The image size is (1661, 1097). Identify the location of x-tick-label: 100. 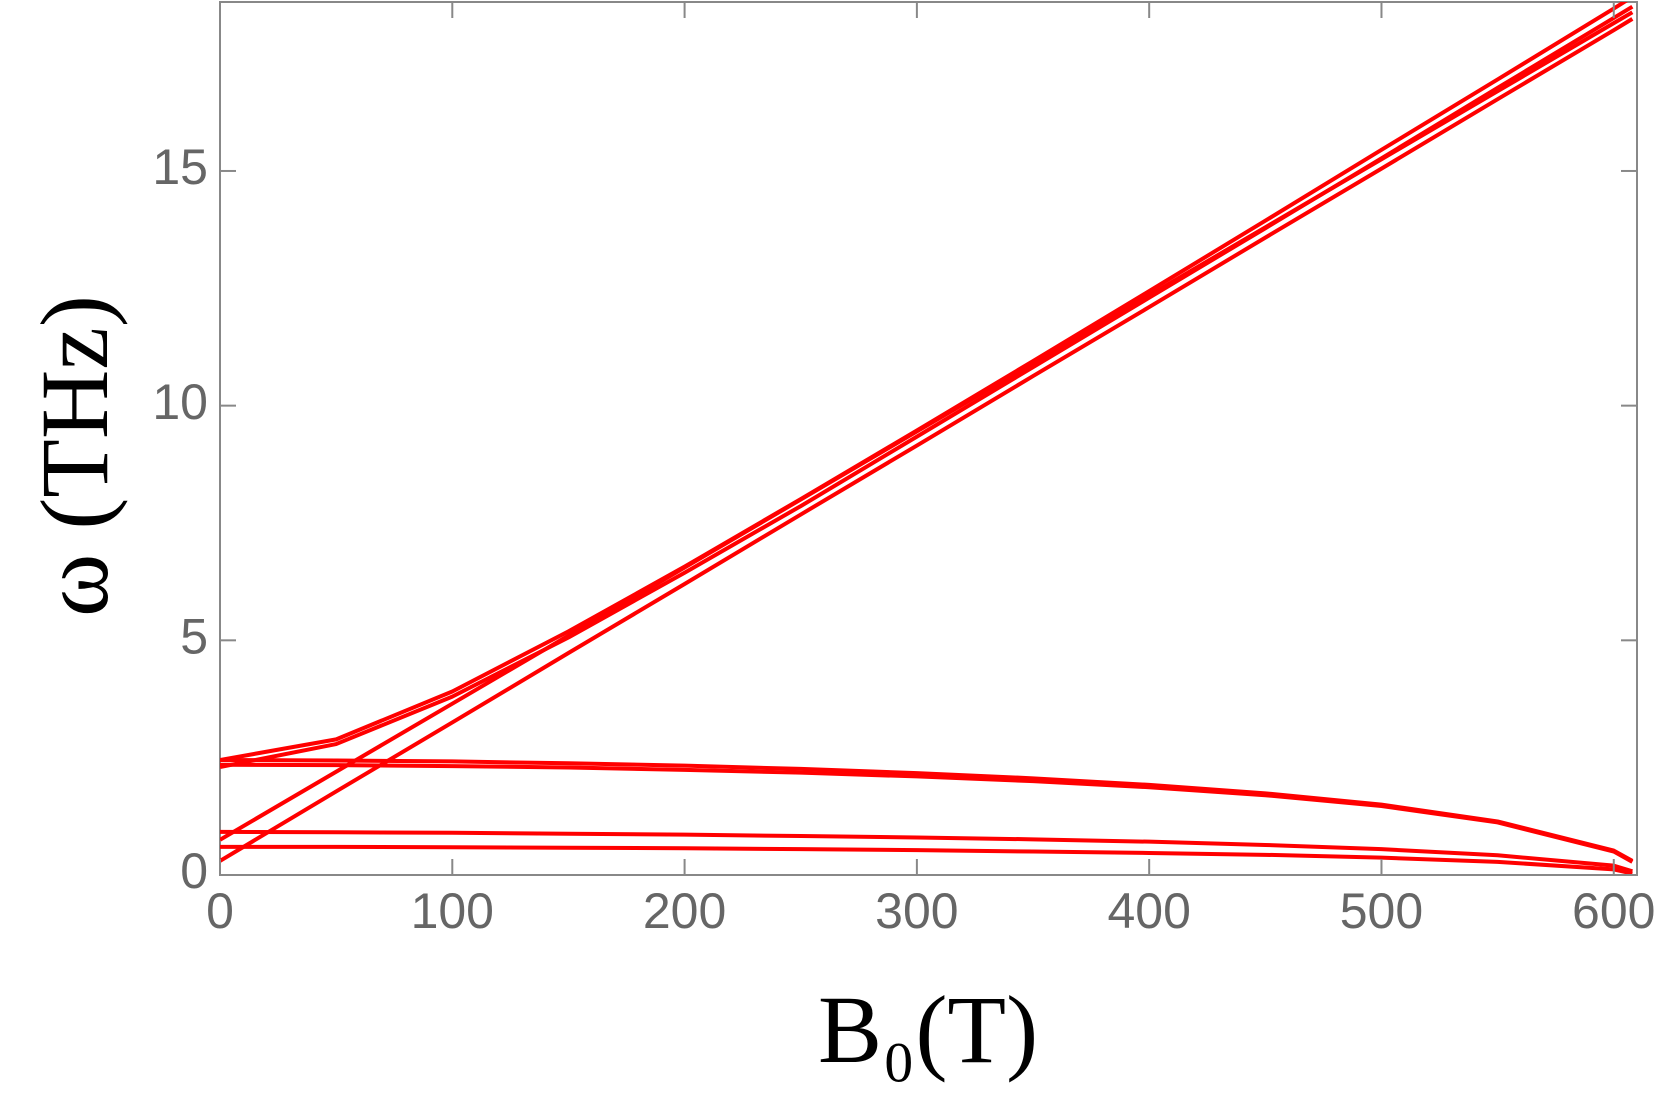
(452, 911).